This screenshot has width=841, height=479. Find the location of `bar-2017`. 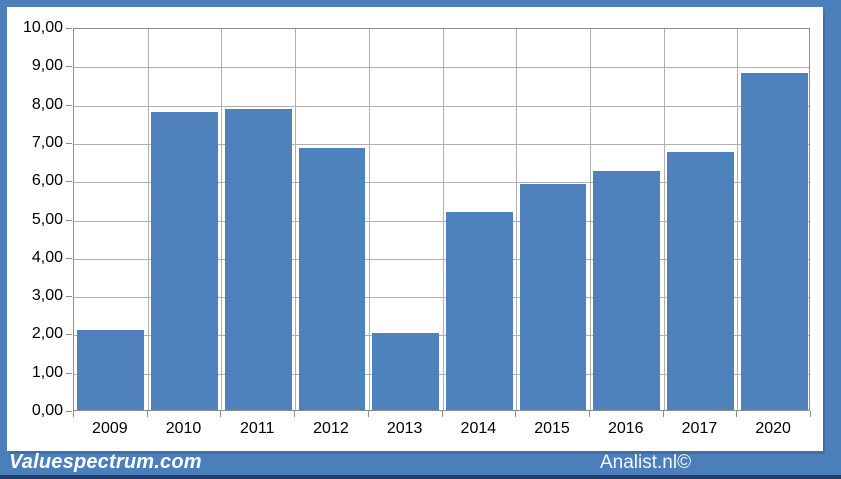

bar-2017 is located at coordinates (700, 280).